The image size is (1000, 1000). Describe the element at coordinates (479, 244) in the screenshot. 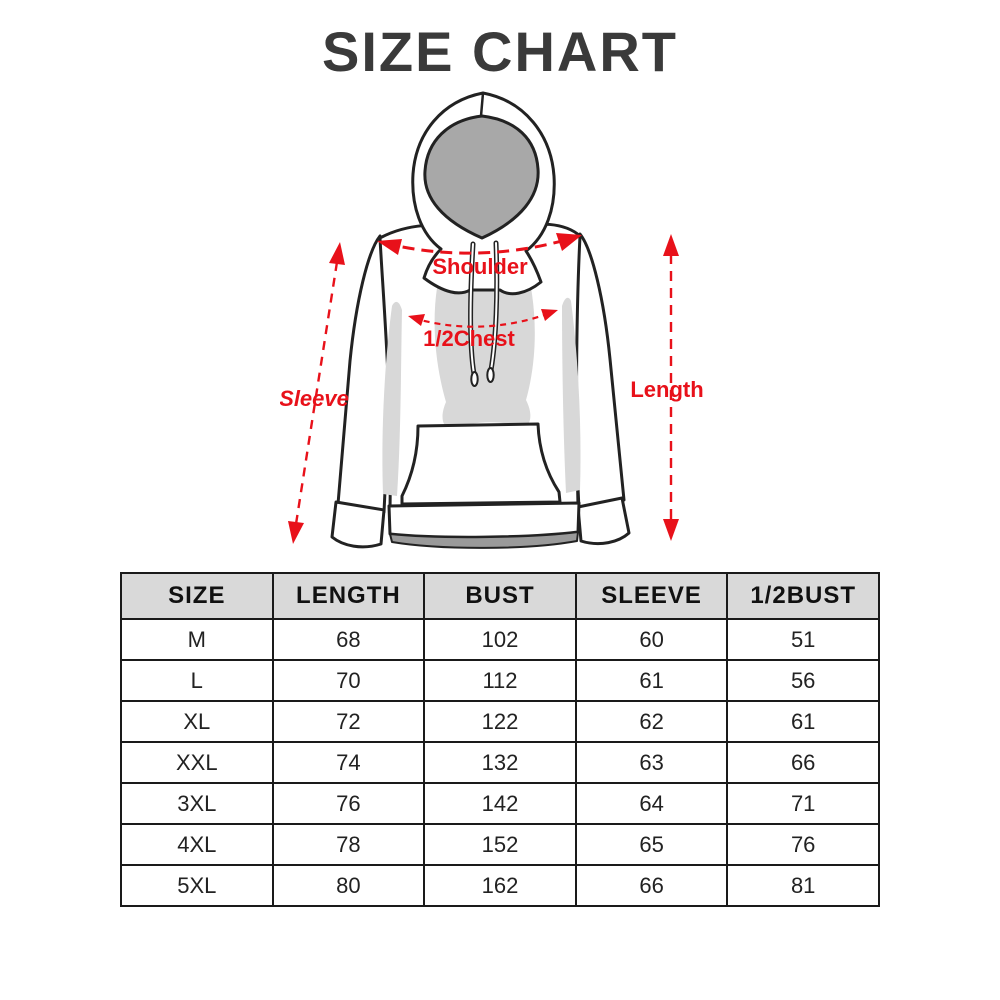

I see `shoulder-arrow` at that location.